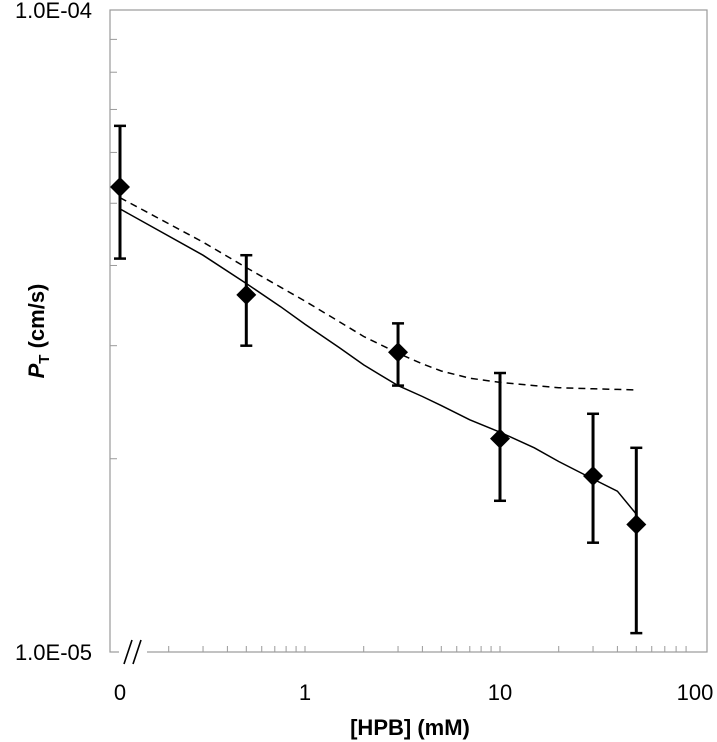 This screenshot has height=742, width=717. I want to click on y-tick-label: 1.0E-04, so click(53, 11).